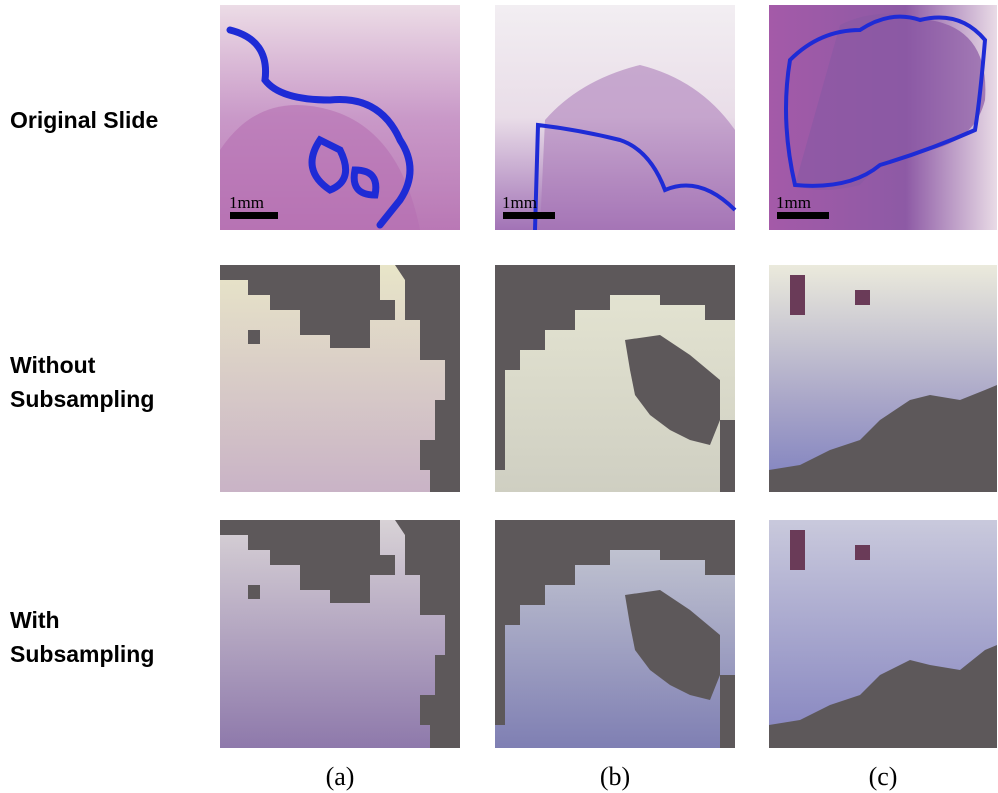 This screenshot has width=998, height=793. What do you see at coordinates (35, 620) in the screenshot?
I see `row-label: With` at bounding box center [35, 620].